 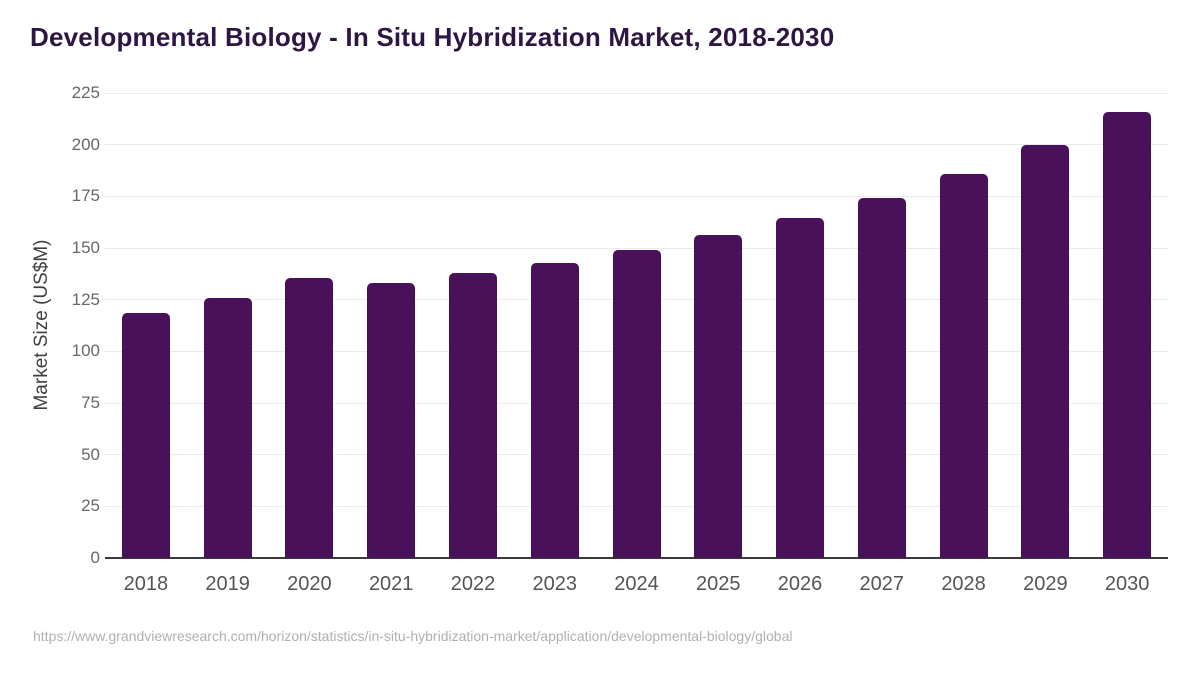 What do you see at coordinates (554, 410) in the screenshot?
I see `bar-2023` at bounding box center [554, 410].